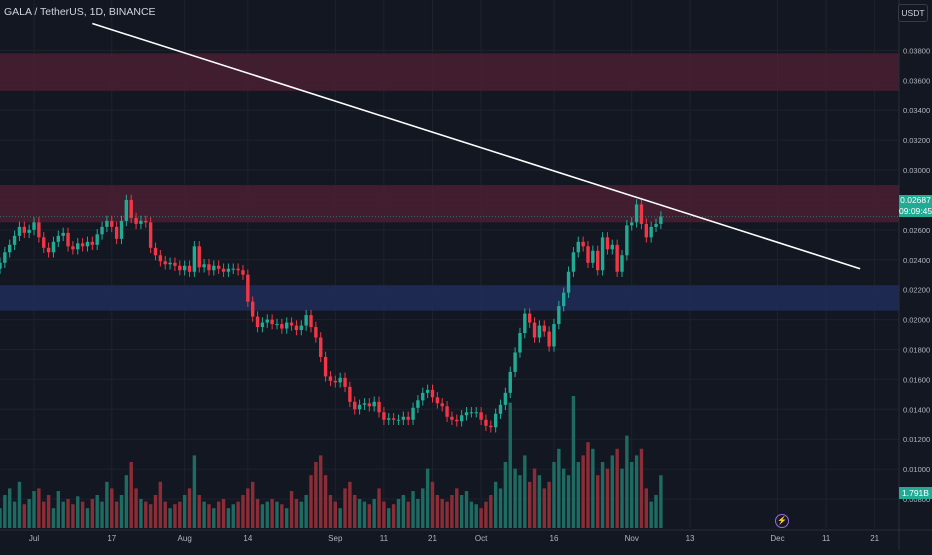  I want to click on y-tick-label: 0.01000, so click(916, 469).